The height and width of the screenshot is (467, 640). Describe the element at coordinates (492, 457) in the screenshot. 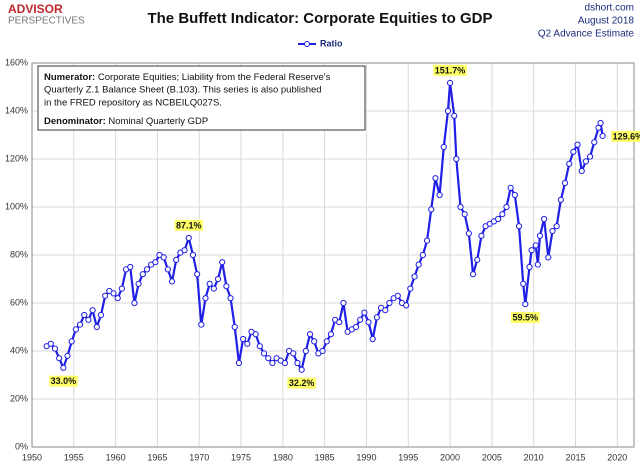

I see `x-tick-label: 2005` at that location.